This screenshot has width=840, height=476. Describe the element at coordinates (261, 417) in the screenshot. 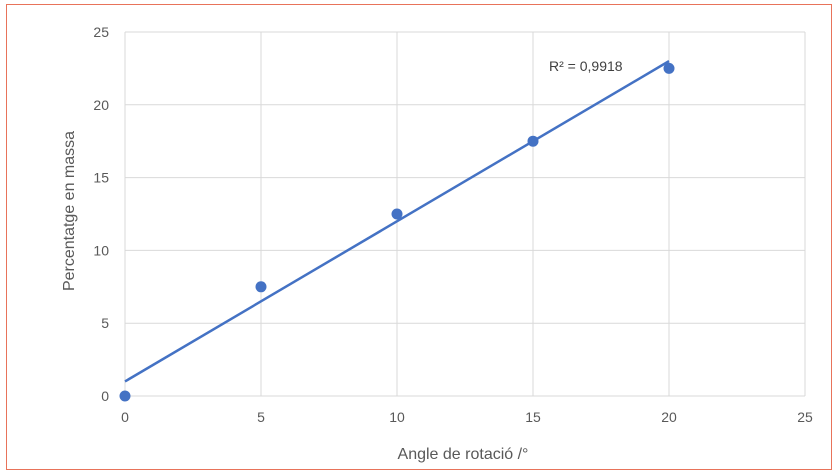

I see `x-tick-label: 5` at that location.